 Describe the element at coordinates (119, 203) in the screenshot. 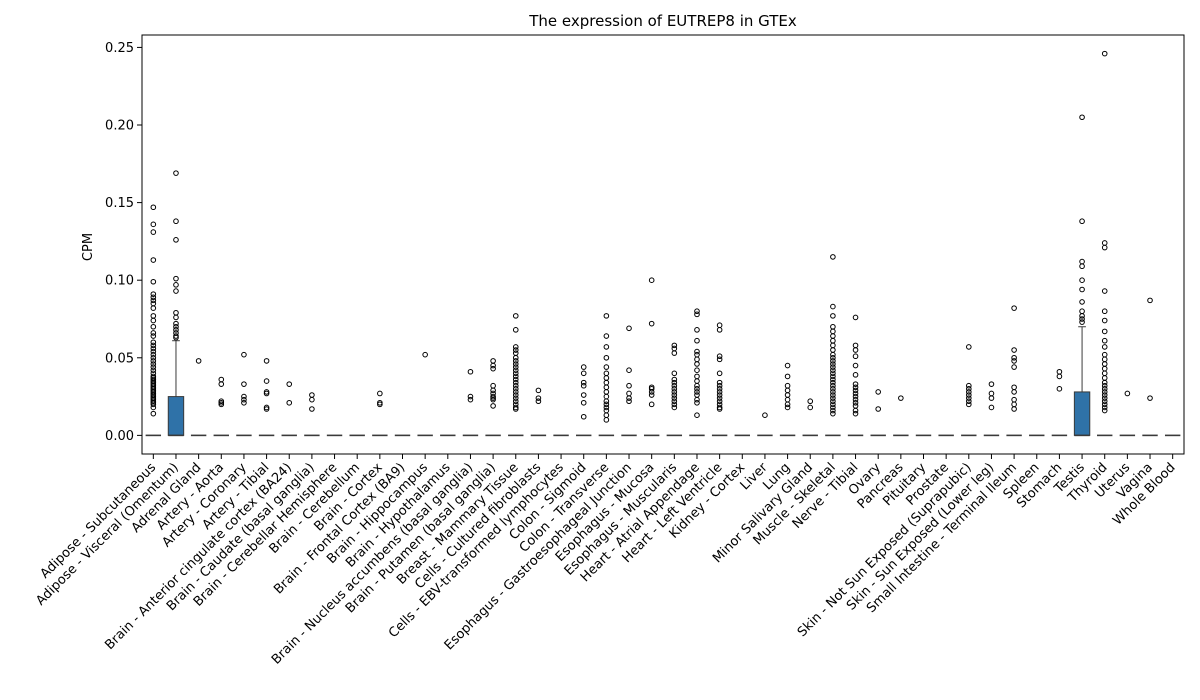

I see `y-tick-label: 0.15` at that location.